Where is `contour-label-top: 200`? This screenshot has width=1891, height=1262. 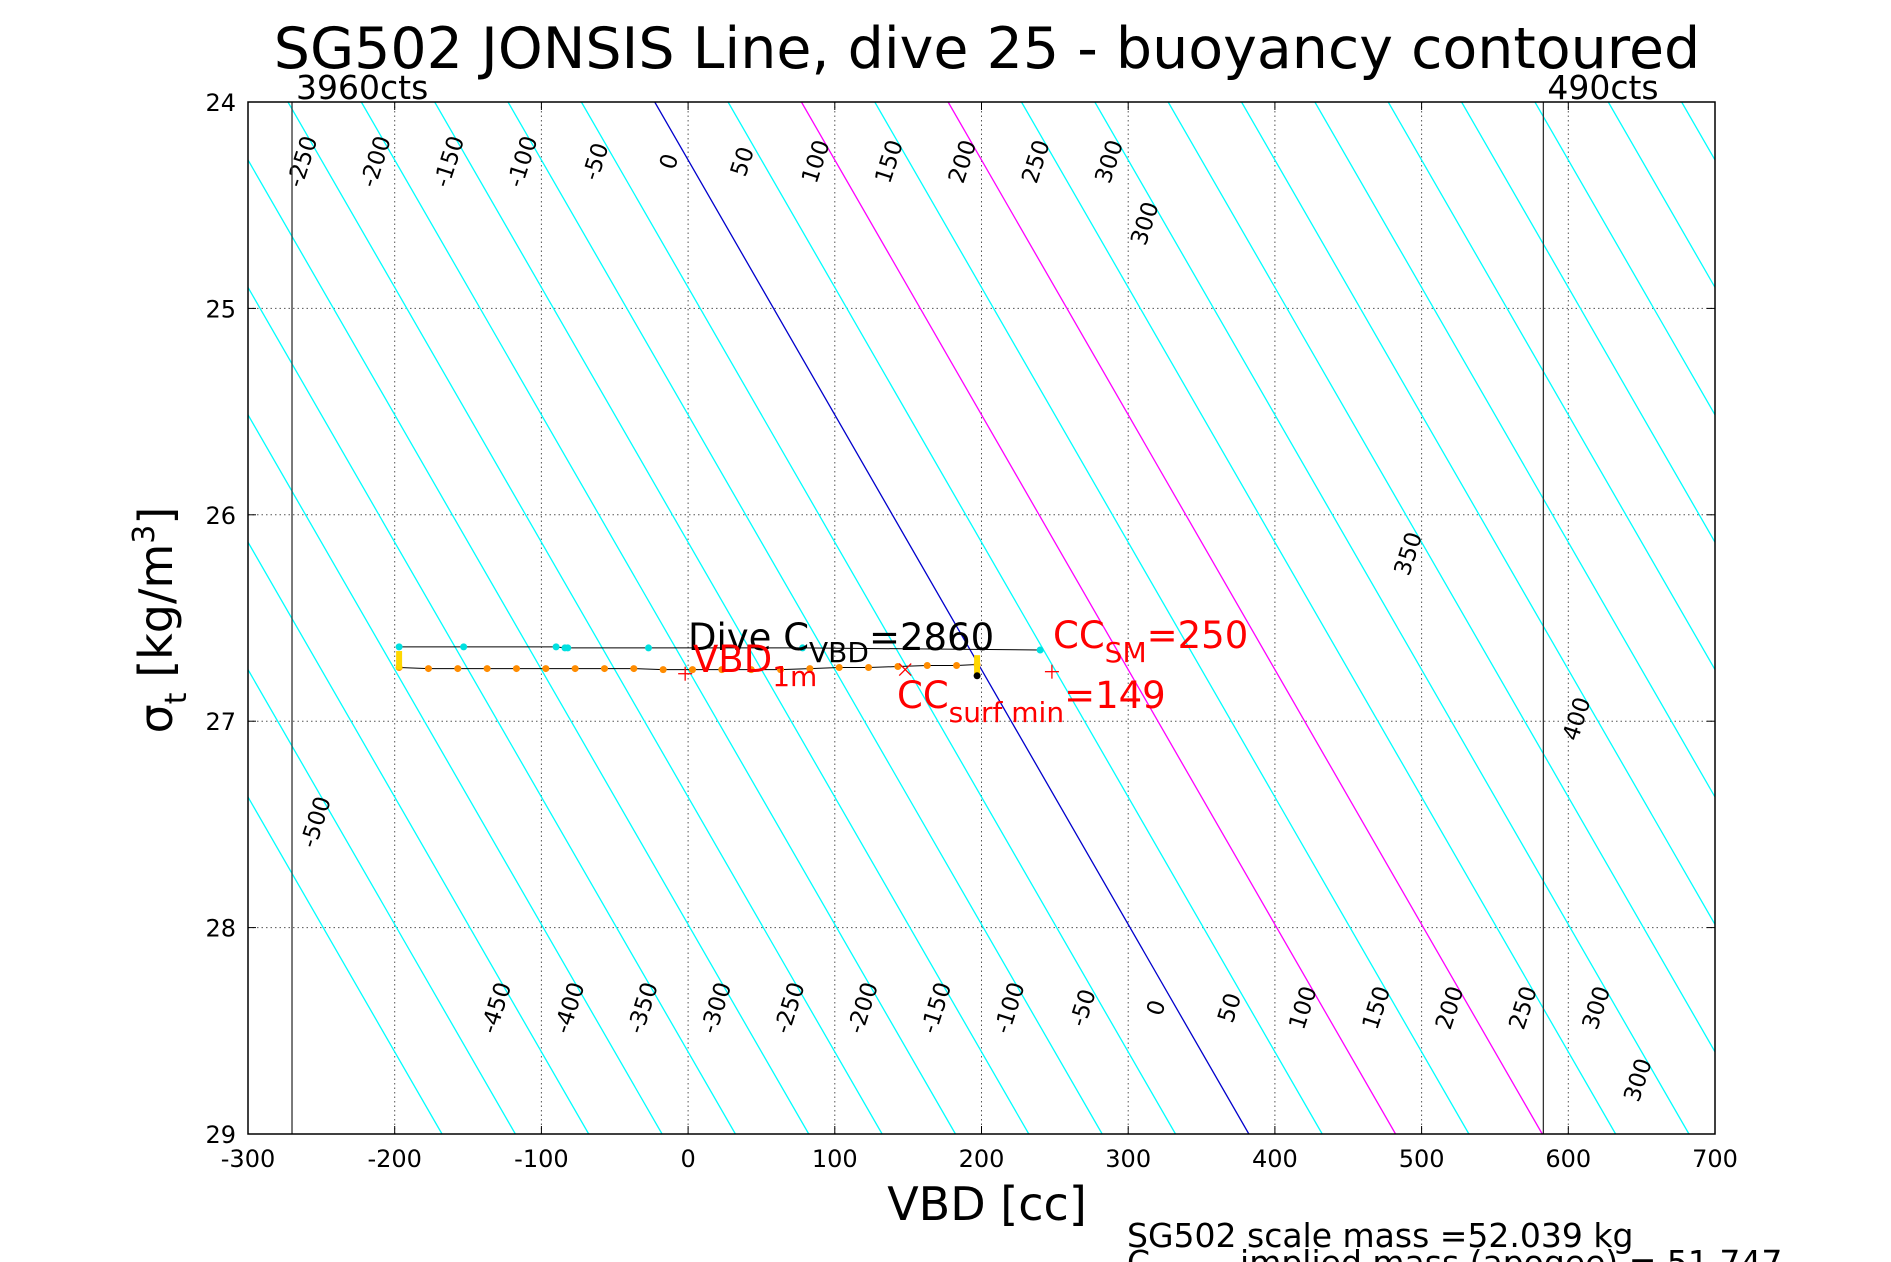 contour-label-top: 200 is located at coordinates (963, 162).